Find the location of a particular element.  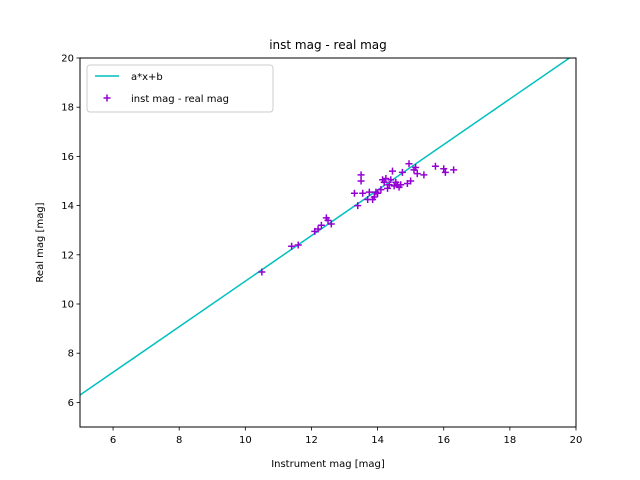

y-tick-label: 14 is located at coordinates (67, 206).